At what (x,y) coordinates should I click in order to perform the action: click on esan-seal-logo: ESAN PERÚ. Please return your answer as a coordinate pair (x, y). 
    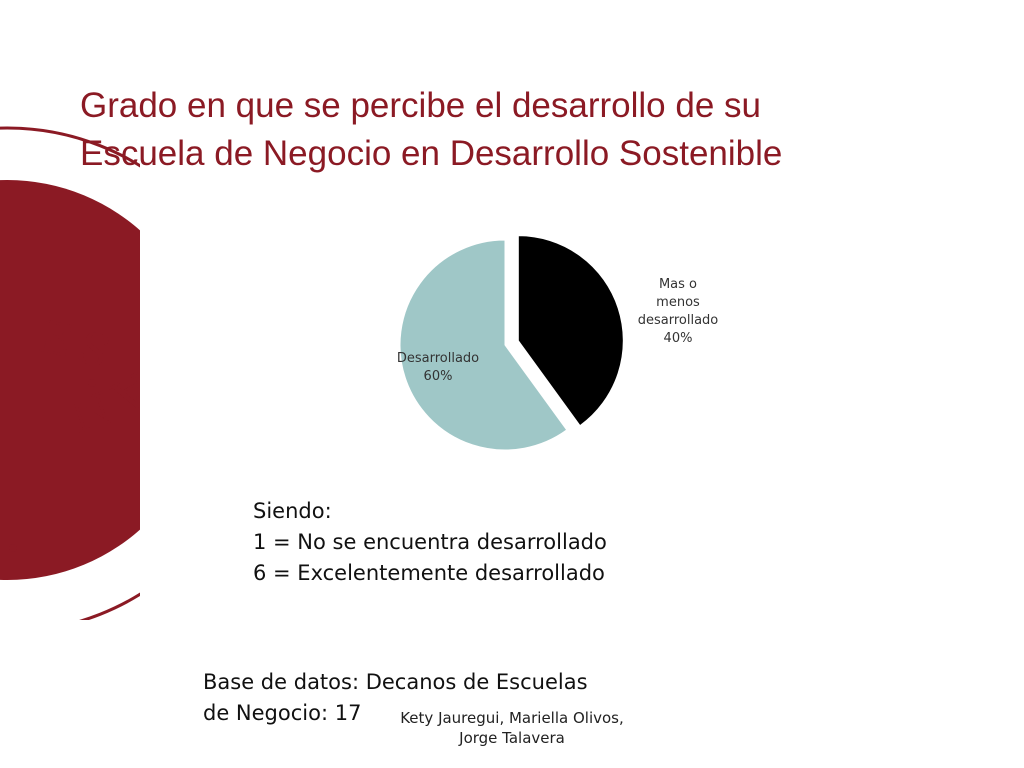
    Looking at the image, I should click on (70, 310).